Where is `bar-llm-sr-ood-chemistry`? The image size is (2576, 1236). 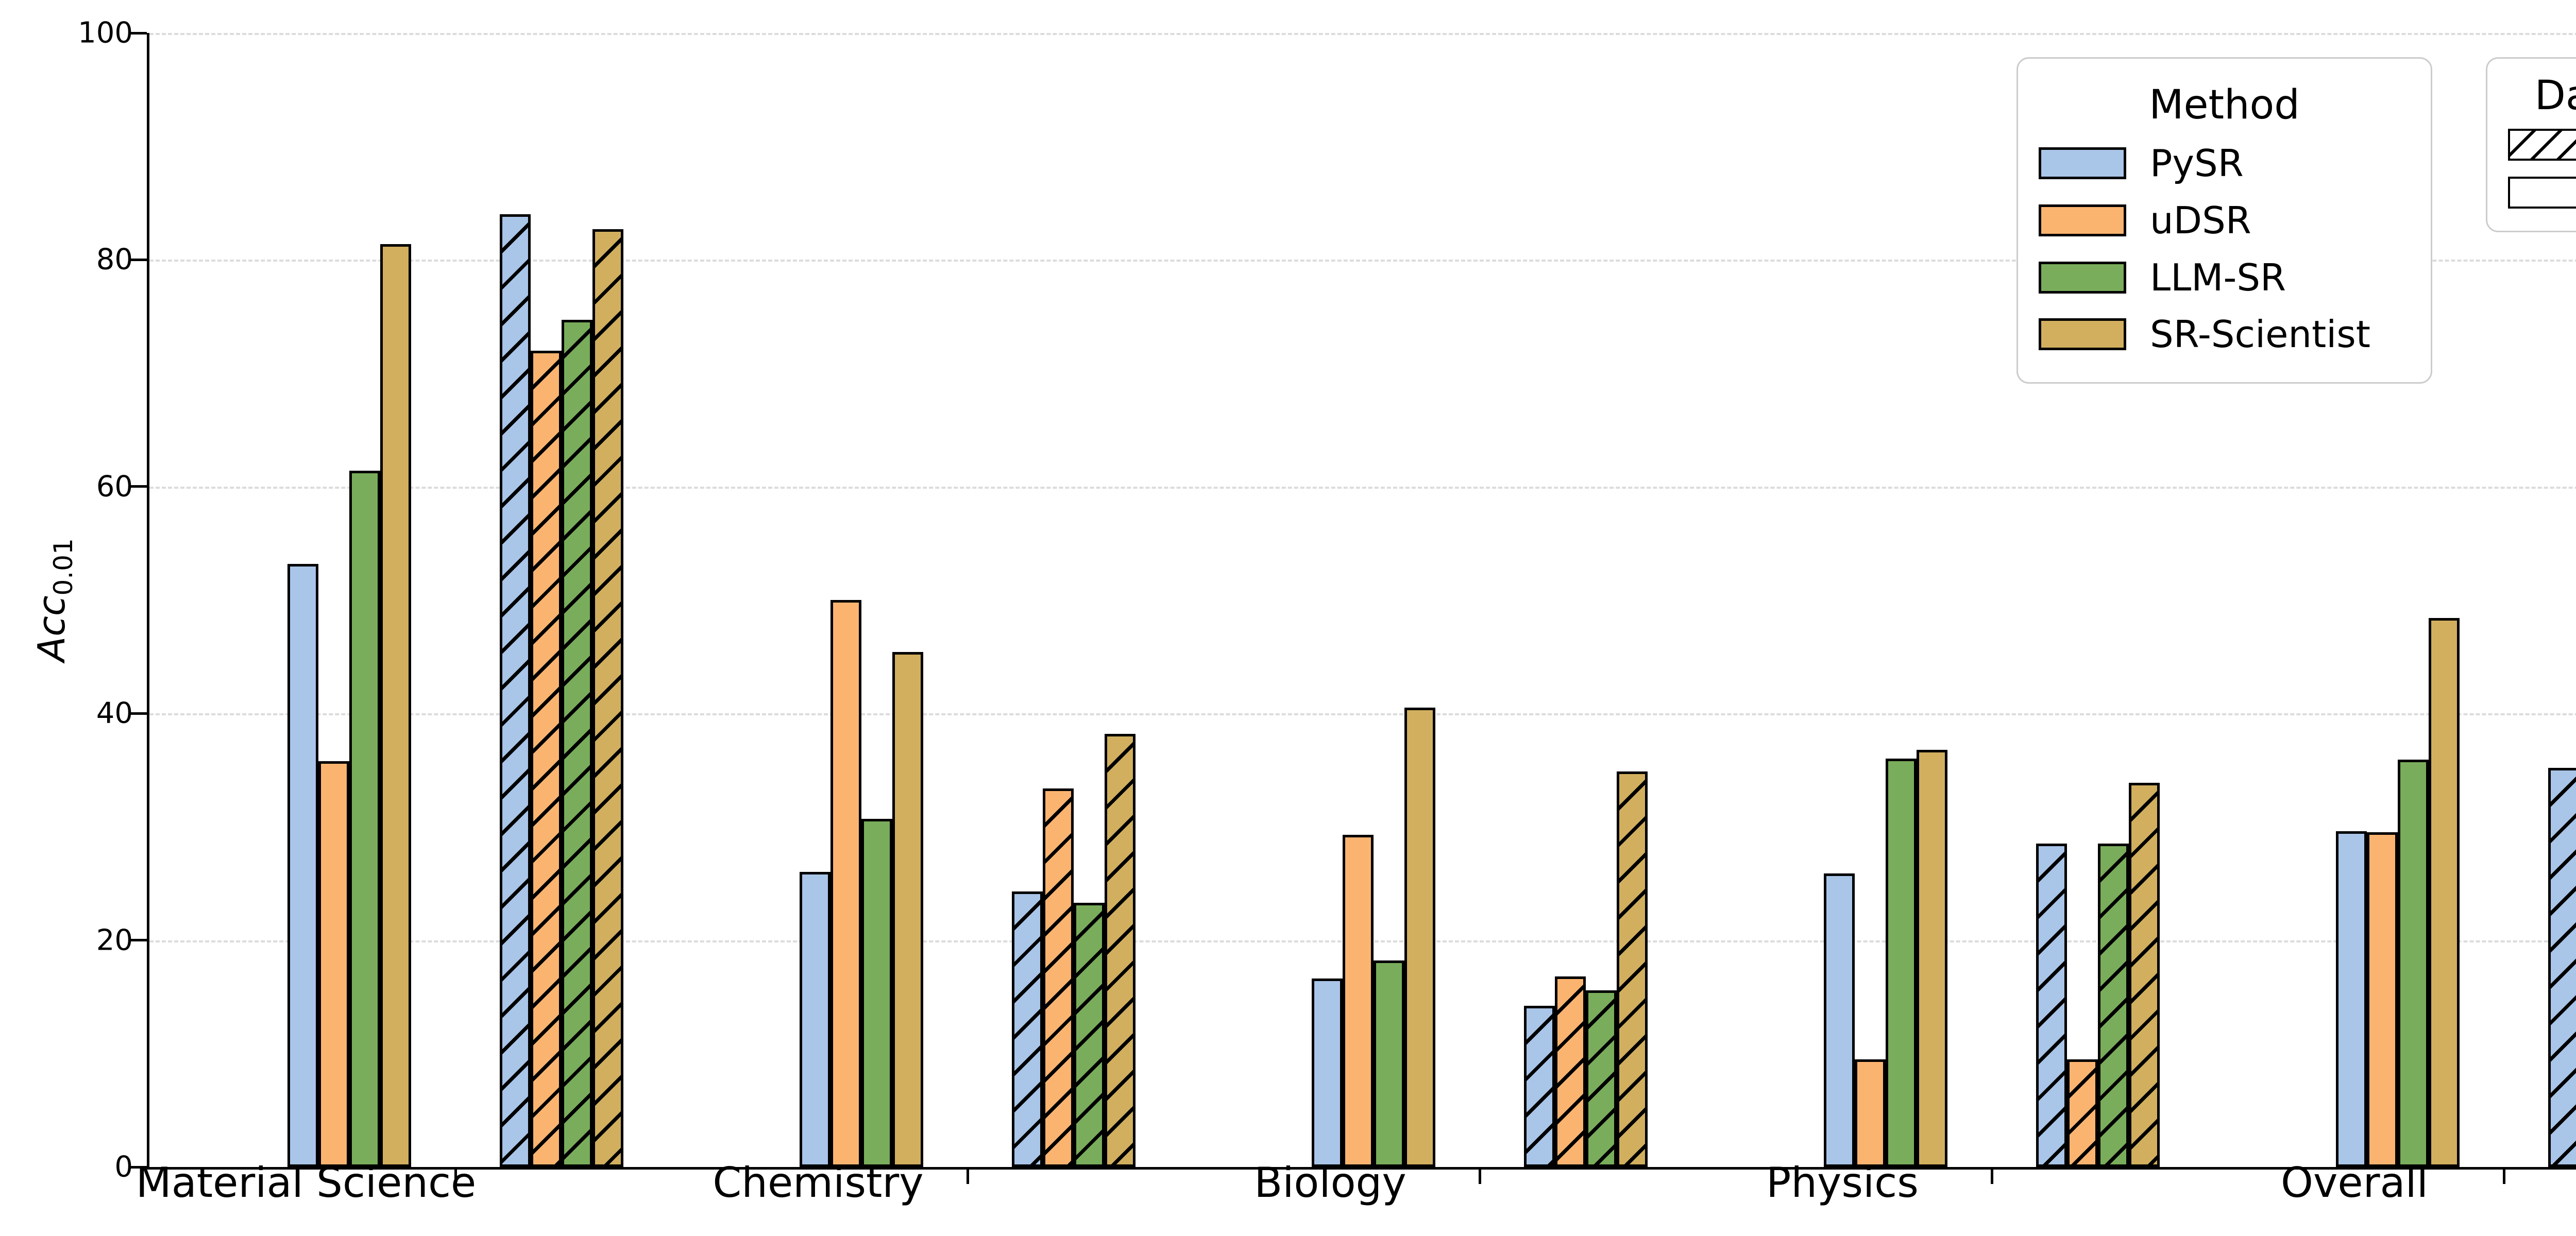 bar-llm-sr-ood-chemistry is located at coordinates (1089, 1034).